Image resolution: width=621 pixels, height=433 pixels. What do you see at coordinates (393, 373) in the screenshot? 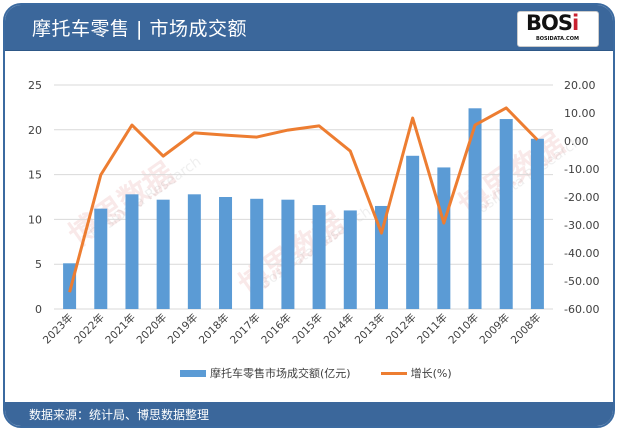
I see `legend-line-swatch` at bounding box center [393, 373].